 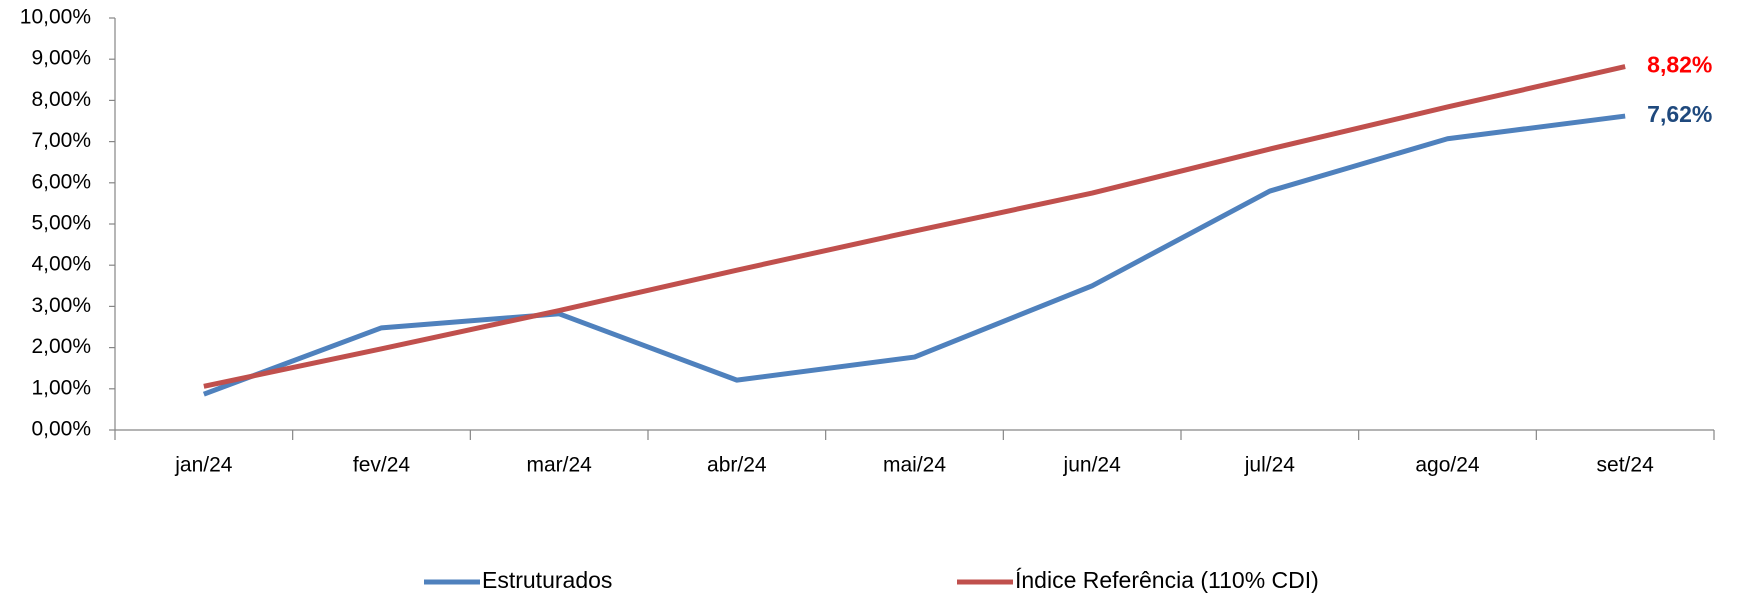 I want to click on y-tick-label: 4,00%, so click(x=61, y=264).